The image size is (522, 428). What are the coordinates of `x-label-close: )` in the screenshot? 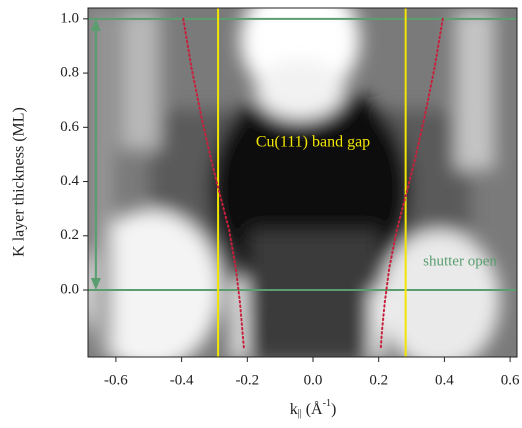 It's located at (333, 409).